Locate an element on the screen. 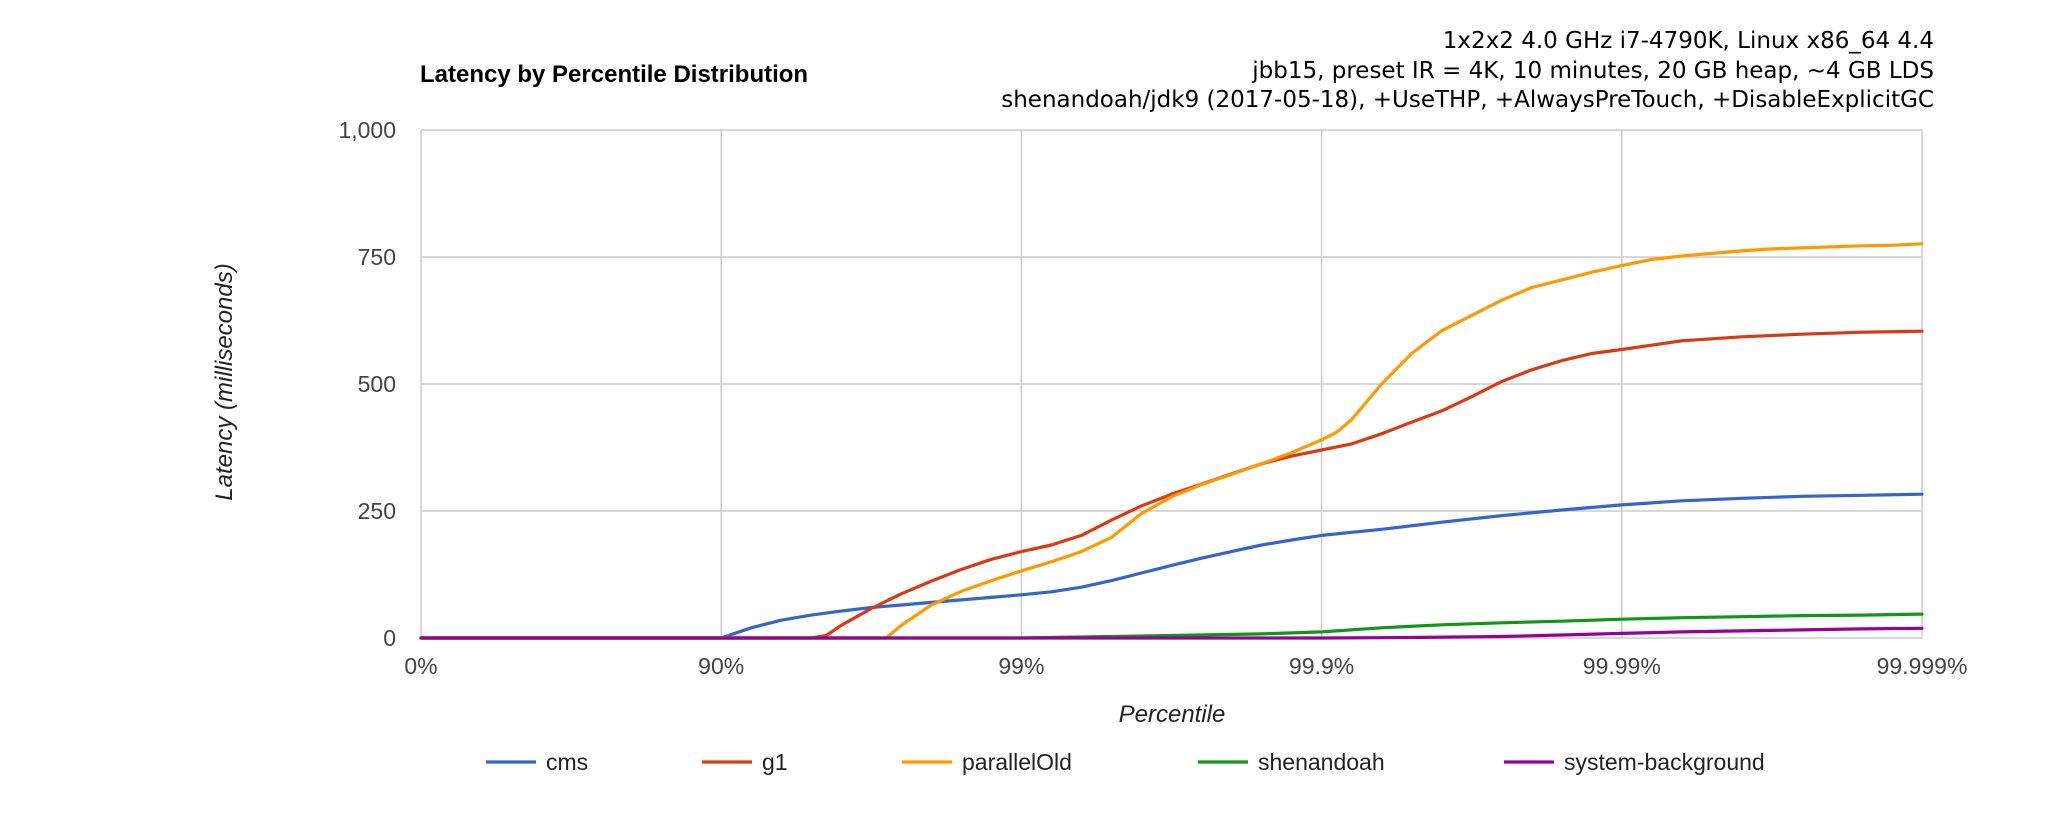 This screenshot has height=829, width=2052. y-tick-label: 500 is located at coordinates (377, 384).